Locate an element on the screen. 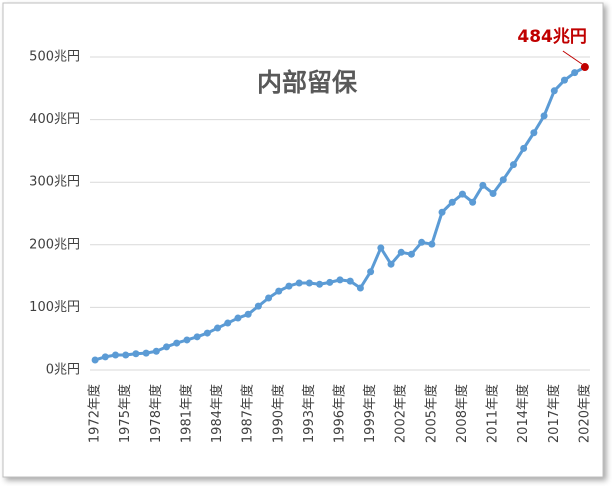 Image resolution: width=612 pixels, height=490 pixels. x-tick-label: 1999年度 is located at coordinates (370, 413).